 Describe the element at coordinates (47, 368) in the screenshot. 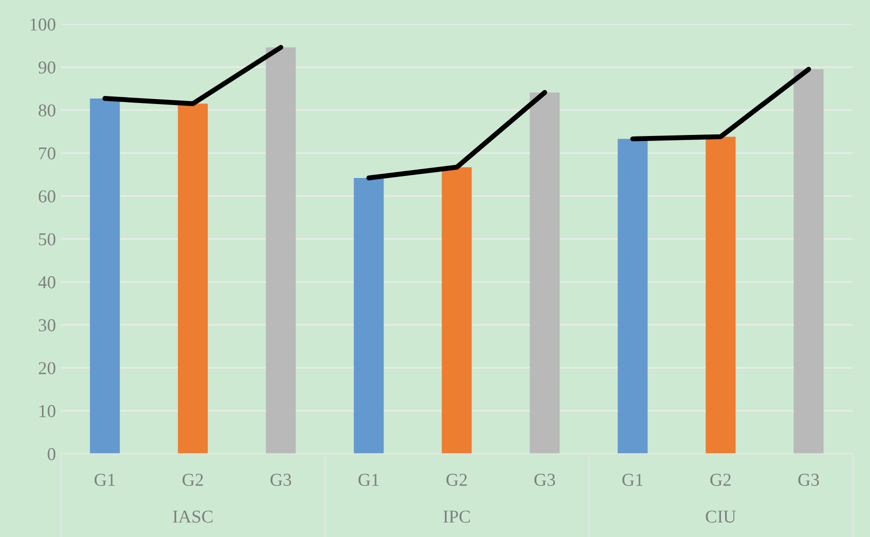

I see `y-tick-label: 20` at that location.